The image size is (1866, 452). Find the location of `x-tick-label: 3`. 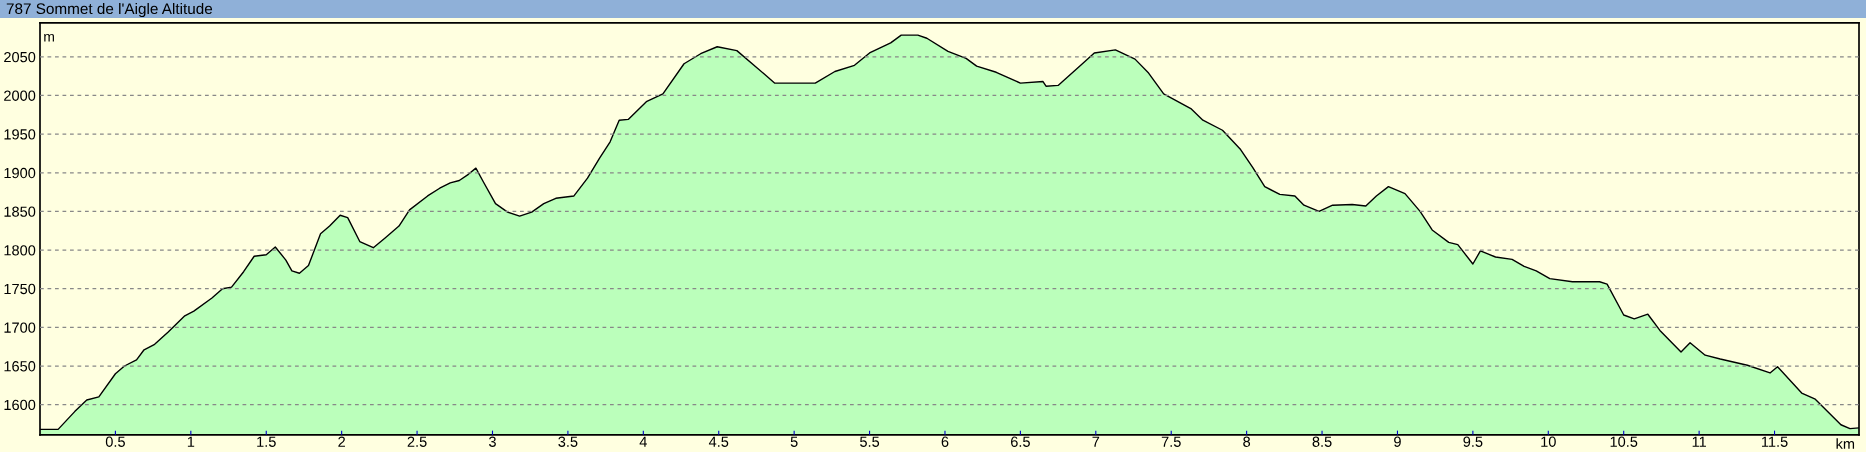

x-tick-label: 3 is located at coordinates (492, 441).